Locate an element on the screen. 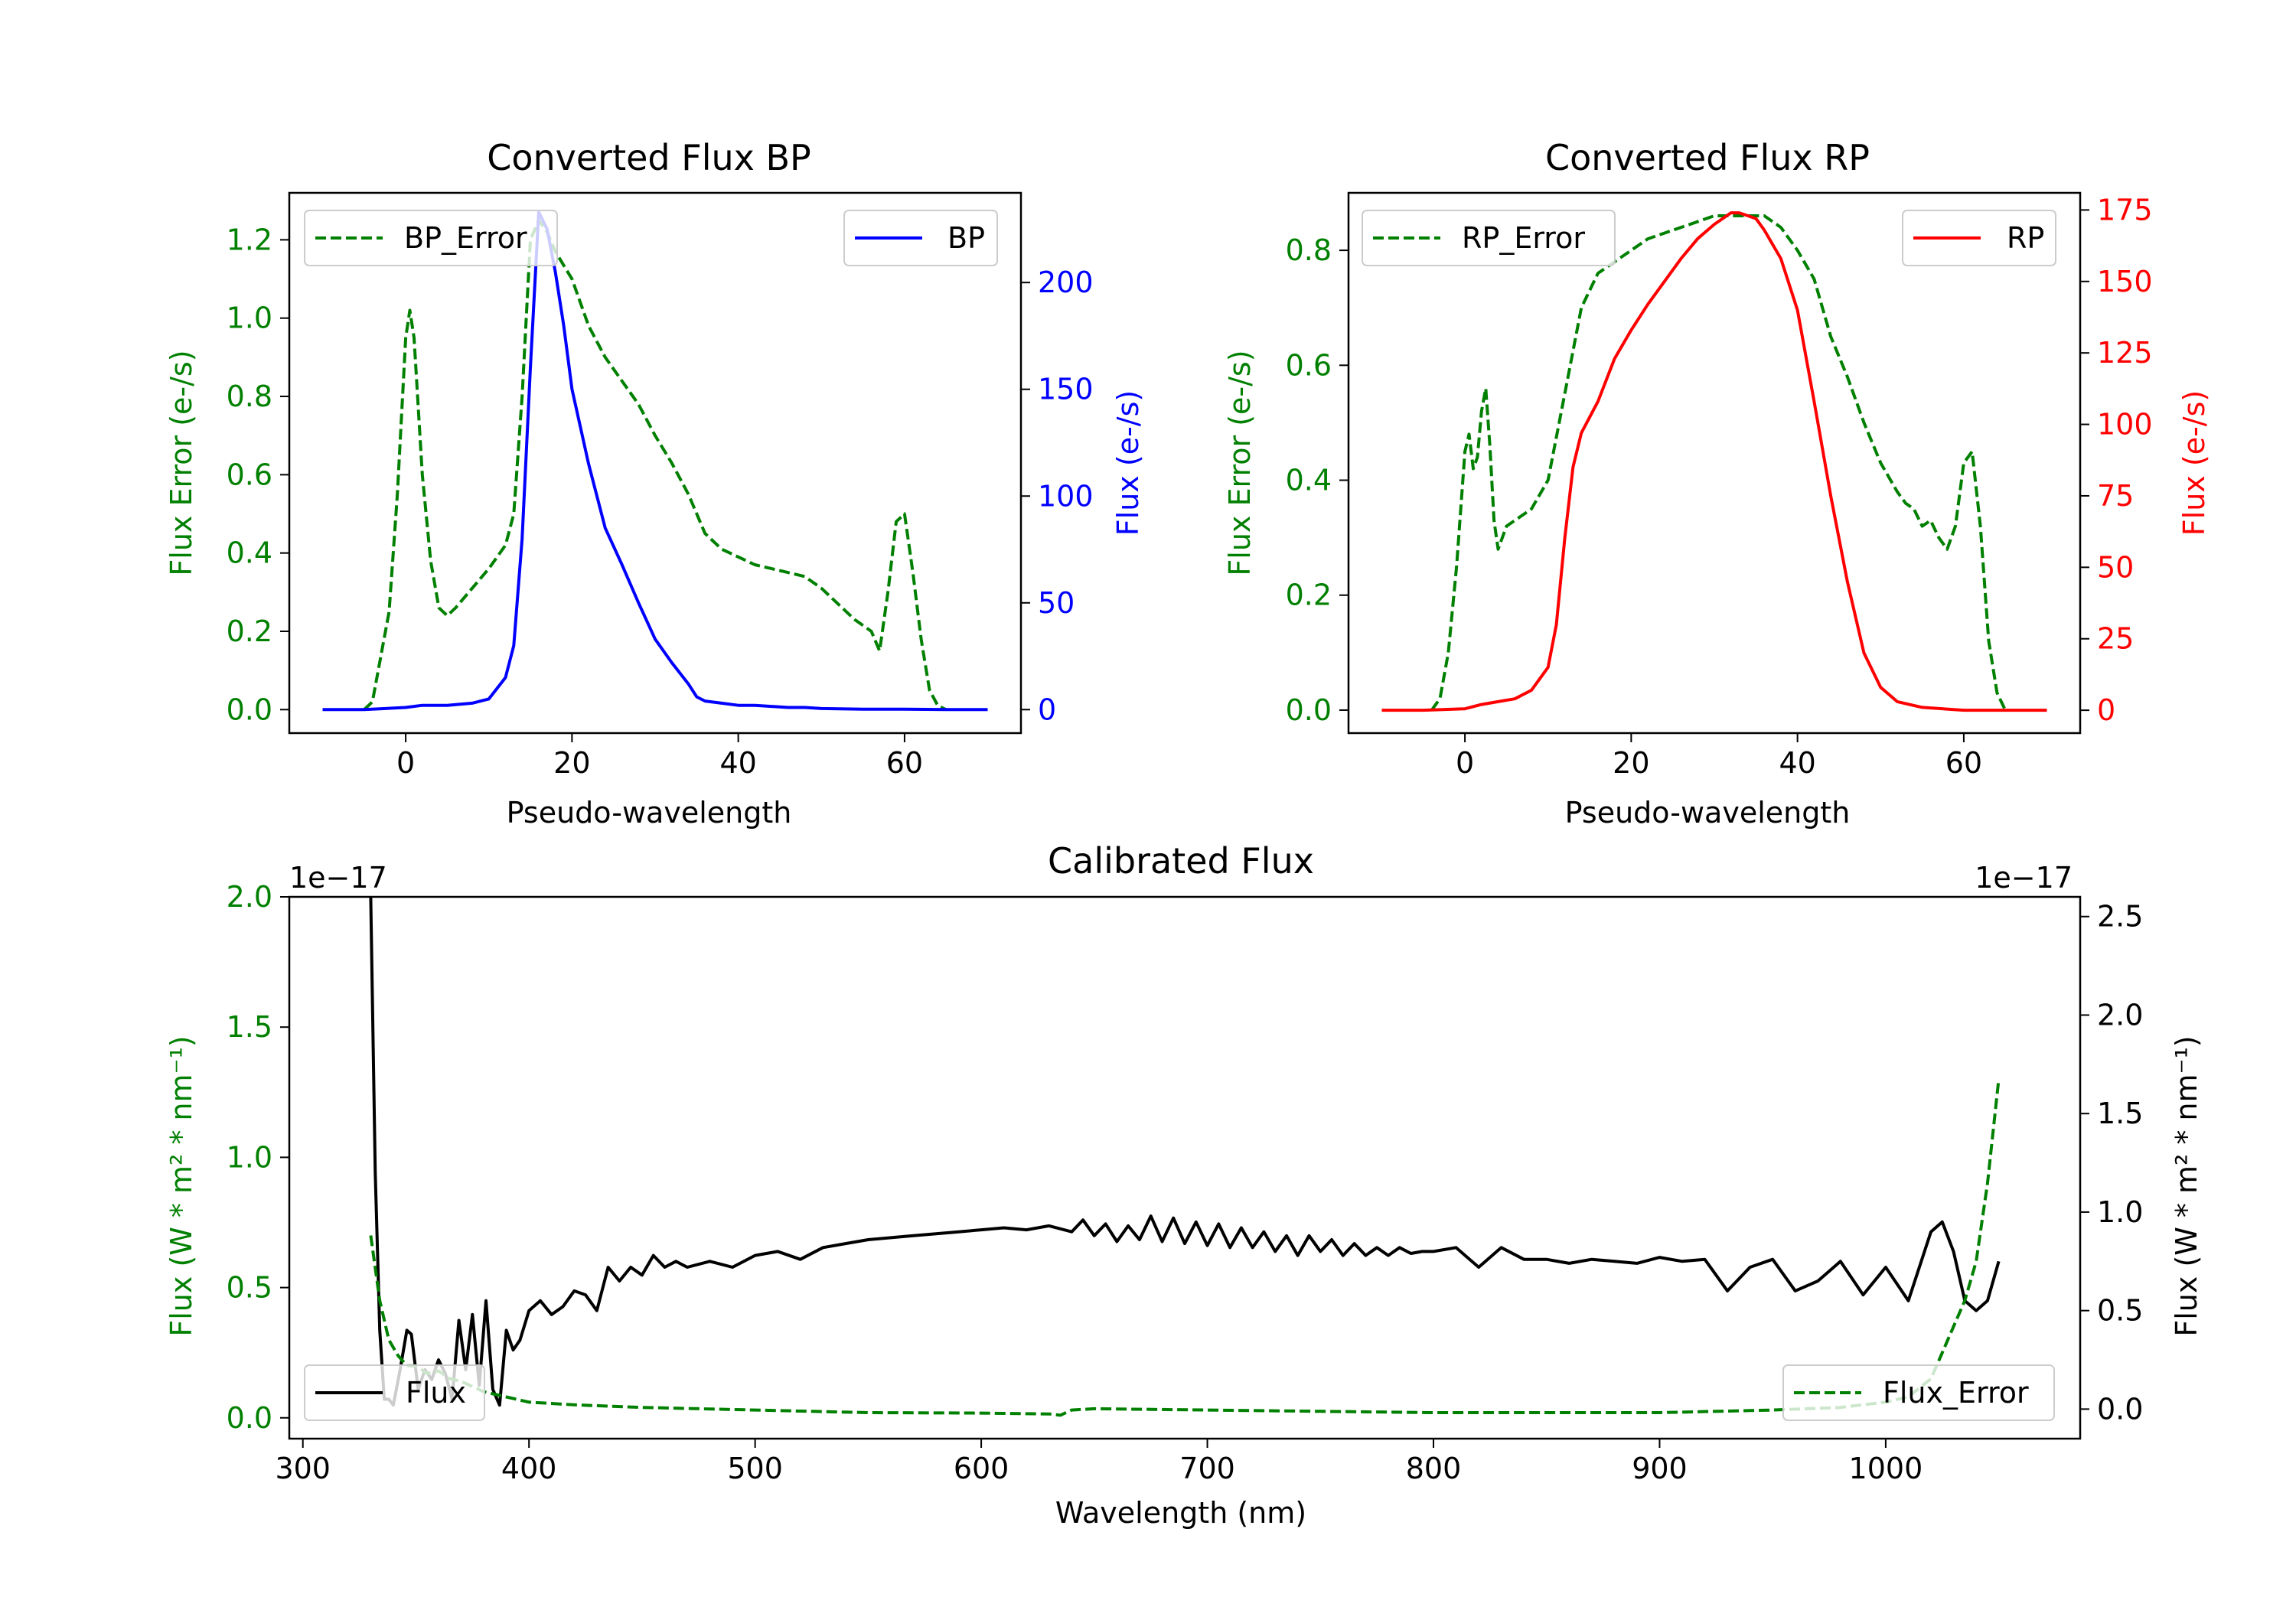 The height and width of the screenshot is (1607, 2296). cal-left-offset: 1e−17 is located at coordinates (338, 878).